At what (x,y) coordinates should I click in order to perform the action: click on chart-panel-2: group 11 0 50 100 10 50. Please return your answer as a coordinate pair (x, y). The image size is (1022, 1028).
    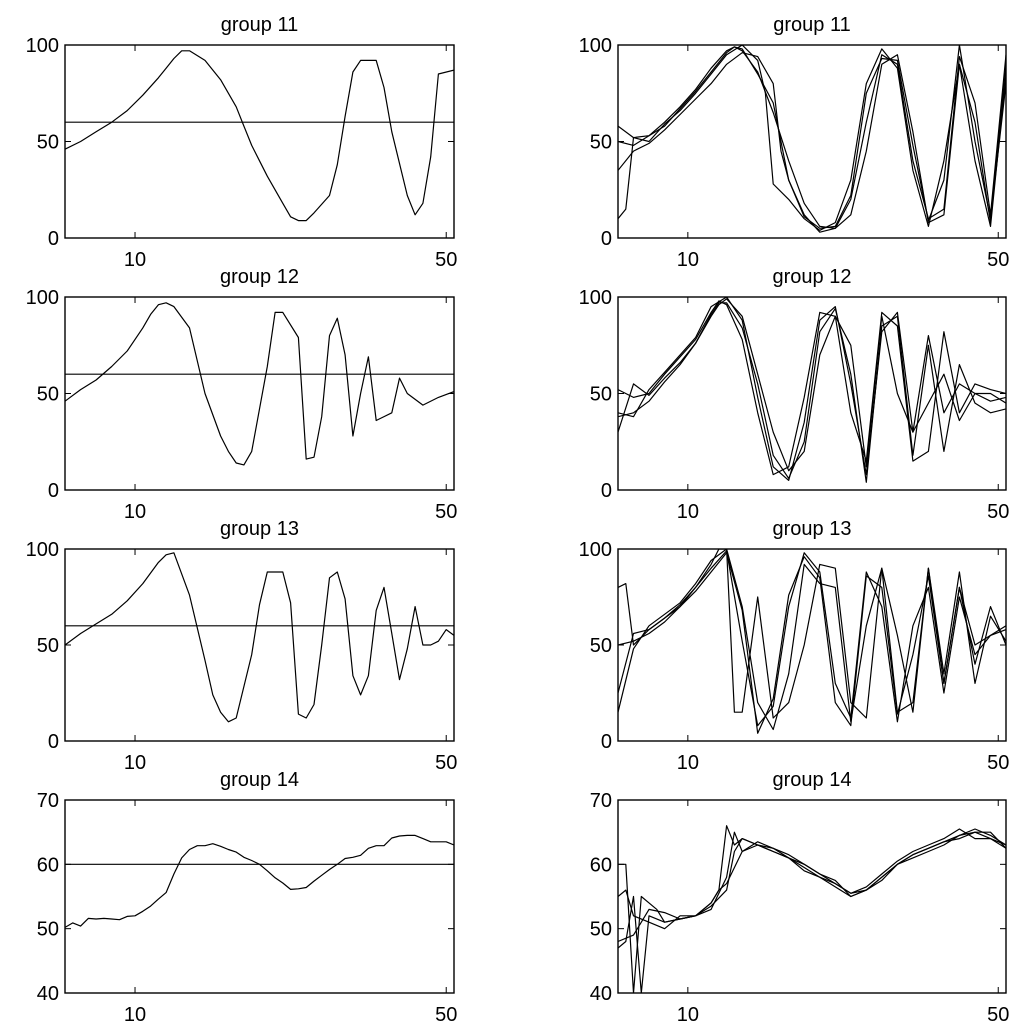
    Looking at the image, I should click on (794, 142).